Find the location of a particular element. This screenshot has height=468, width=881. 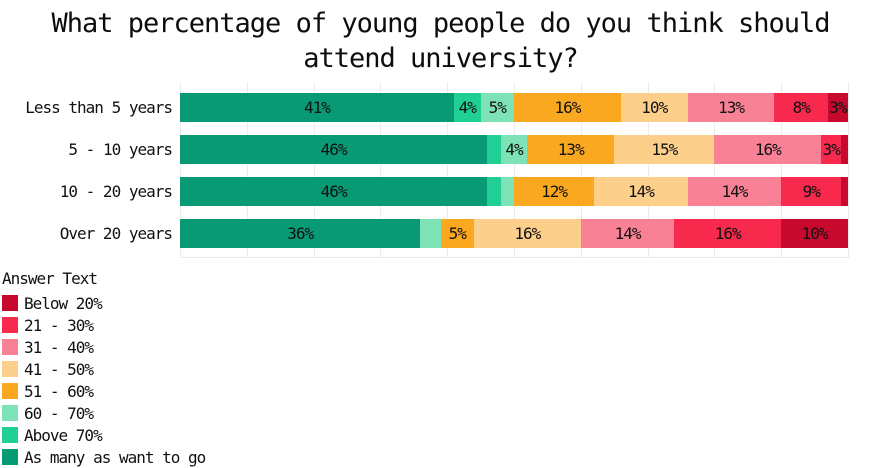

bar-segment: 15% is located at coordinates (664, 149).